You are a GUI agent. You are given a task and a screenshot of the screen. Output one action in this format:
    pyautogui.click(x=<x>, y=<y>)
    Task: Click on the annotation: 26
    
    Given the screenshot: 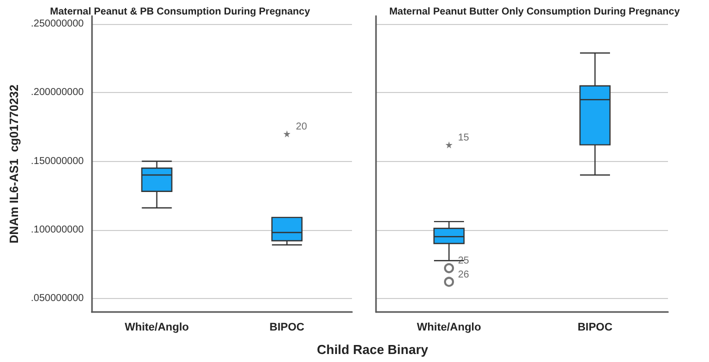 What is the action you would take?
    pyautogui.click(x=464, y=274)
    